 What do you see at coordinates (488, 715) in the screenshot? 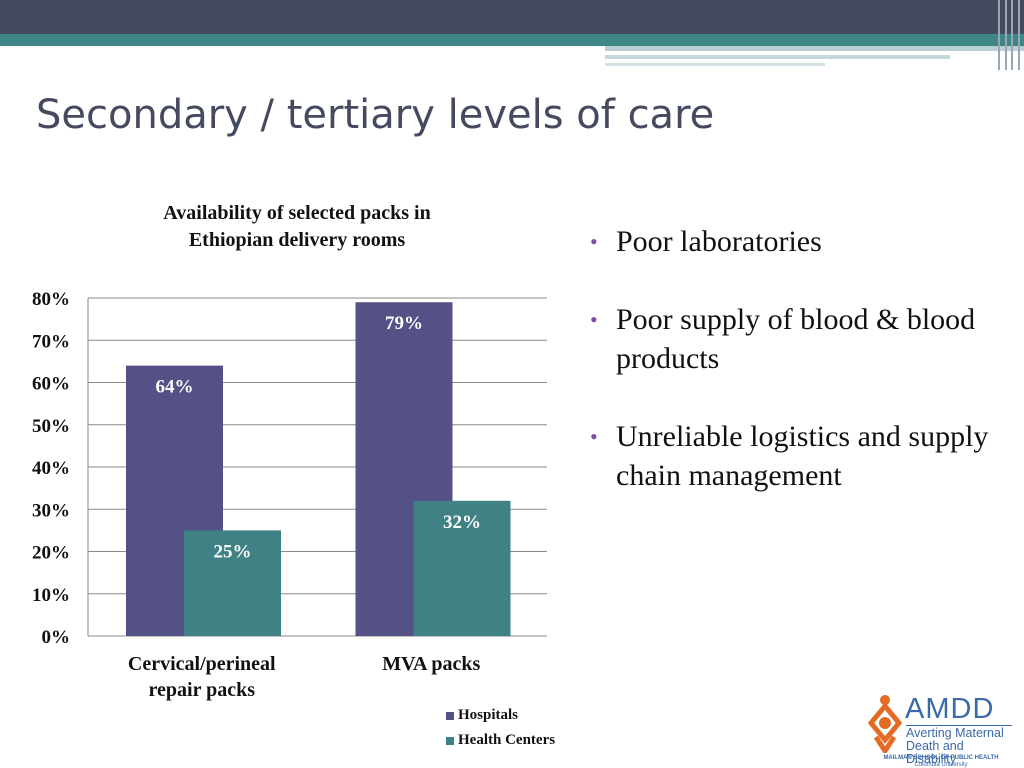
I see `legend-label-hospitals: Hospitals` at bounding box center [488, 715].